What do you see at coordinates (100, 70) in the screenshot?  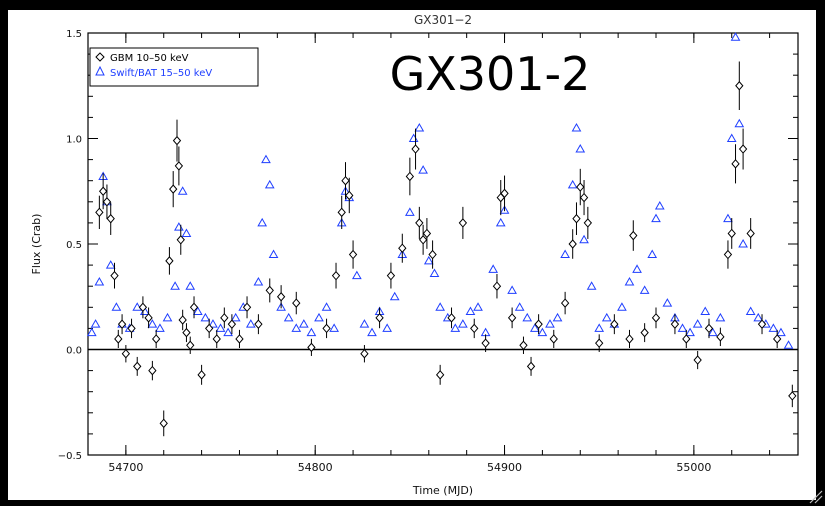 I see `legend-bat-marker` at bounding box center [100, 70].